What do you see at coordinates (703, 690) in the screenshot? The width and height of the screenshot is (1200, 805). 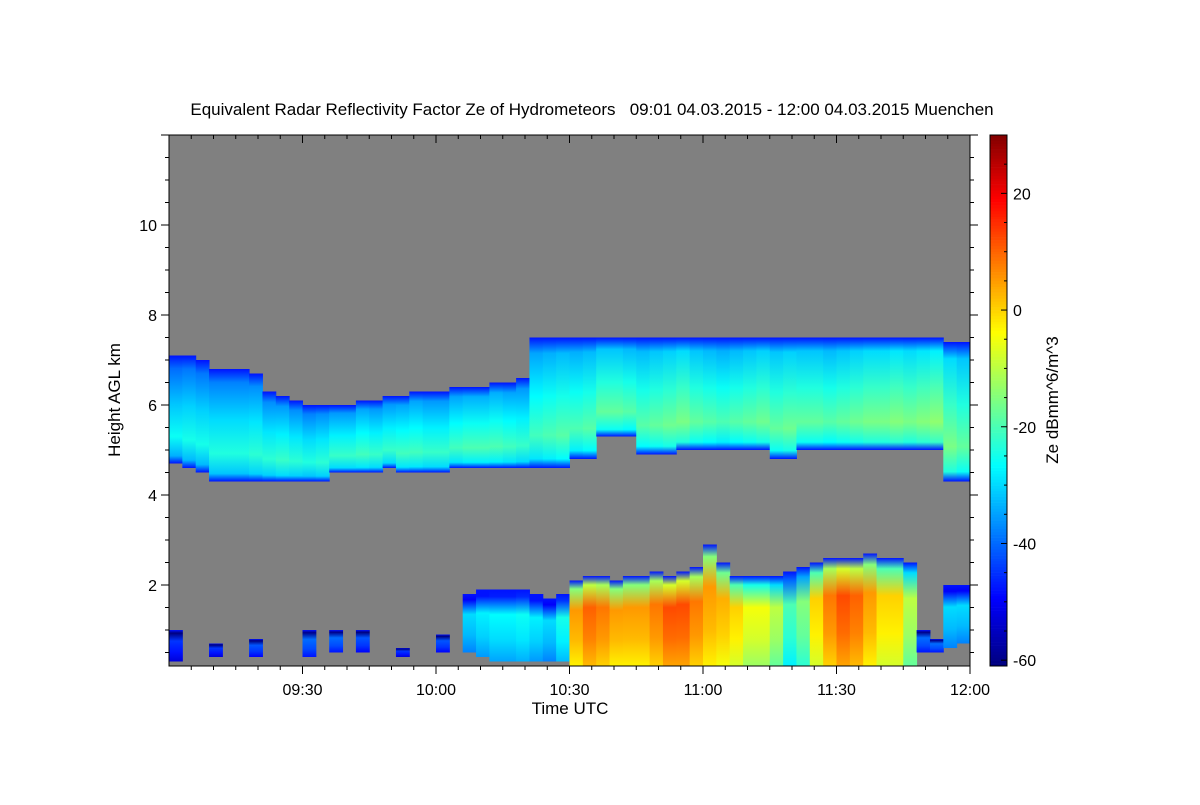 I see `x-tick-label: 11:00` at bounding box center [703, 690].